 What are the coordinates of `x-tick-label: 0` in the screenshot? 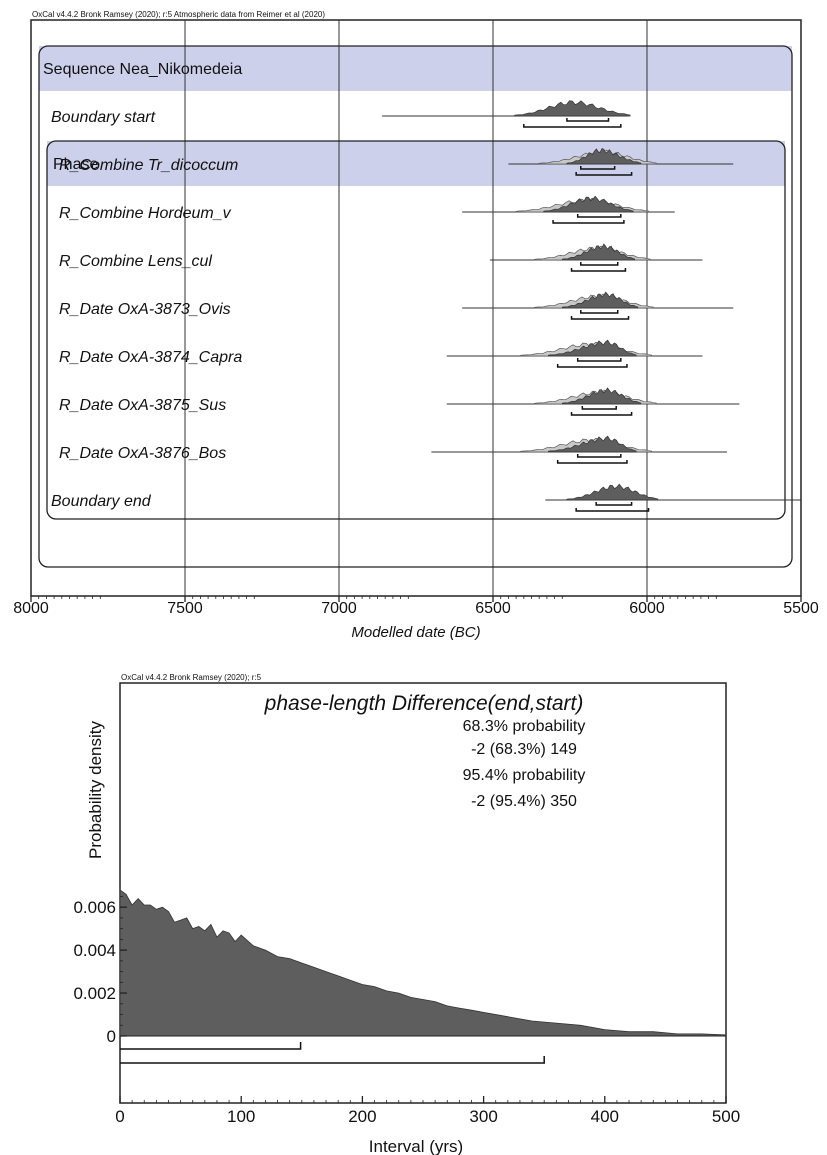 It's located at (119, 1116).